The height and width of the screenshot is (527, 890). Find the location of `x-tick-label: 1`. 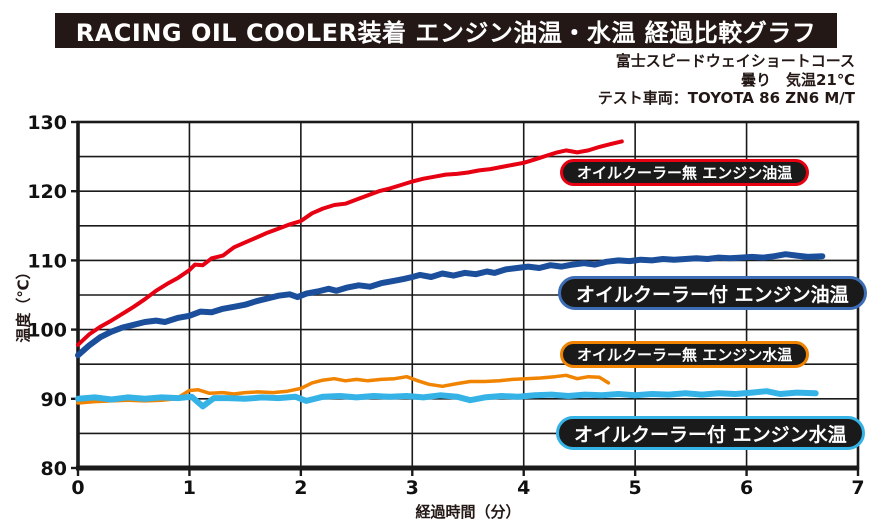

x-tick-label: 1 is located at coordinates (189, 488).